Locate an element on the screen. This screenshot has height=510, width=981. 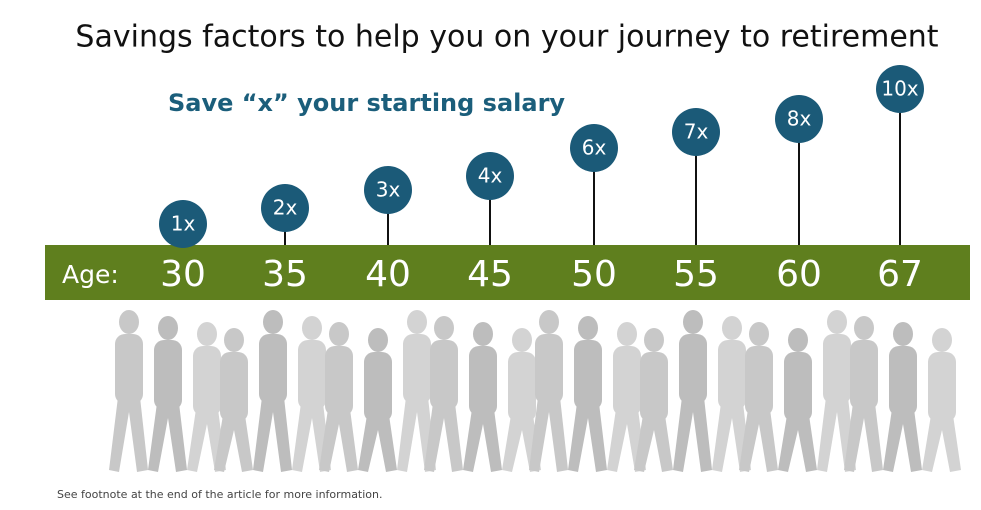
age-value: 60 is located at coordinates (799, 274).